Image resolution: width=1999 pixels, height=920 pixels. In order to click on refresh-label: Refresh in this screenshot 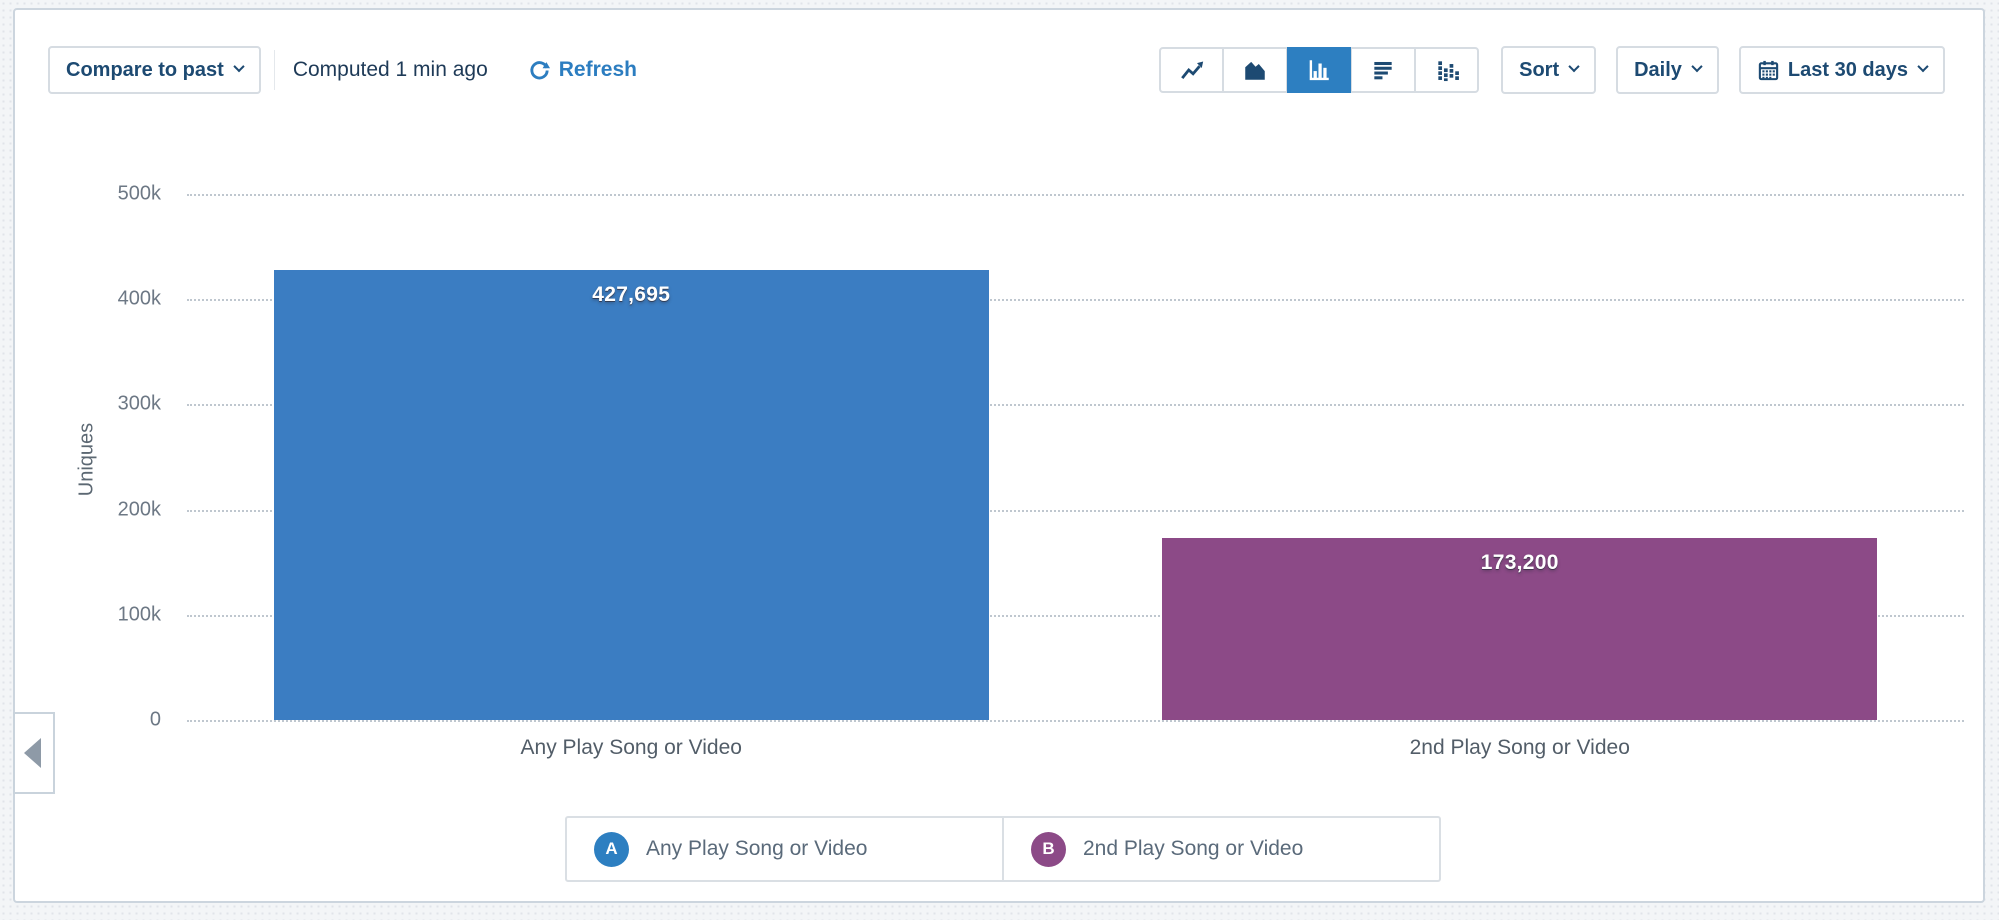, I will do `click(597, 69)`.